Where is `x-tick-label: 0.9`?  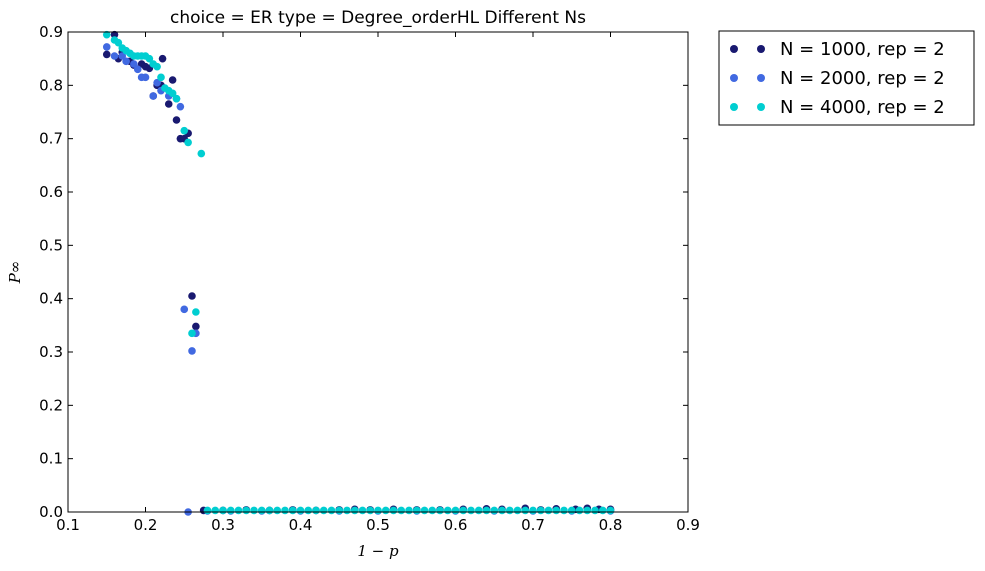
x-tick-label: 0.9 is located at coordinates (688, 525).